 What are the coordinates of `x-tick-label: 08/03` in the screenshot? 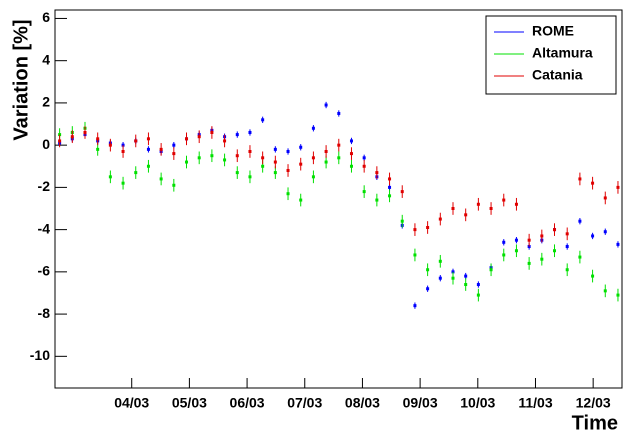 It's located at (362, 403).